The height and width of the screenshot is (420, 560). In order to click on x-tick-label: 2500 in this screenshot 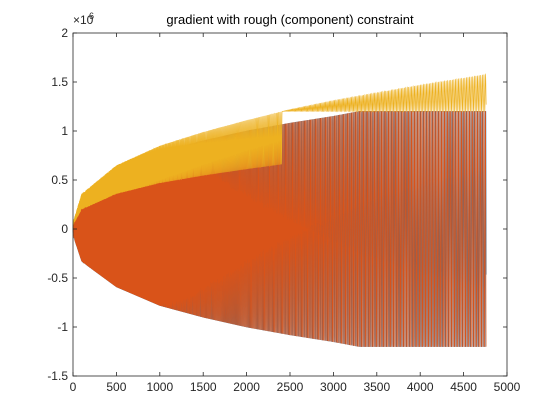, I will do `click(290, 387)`.